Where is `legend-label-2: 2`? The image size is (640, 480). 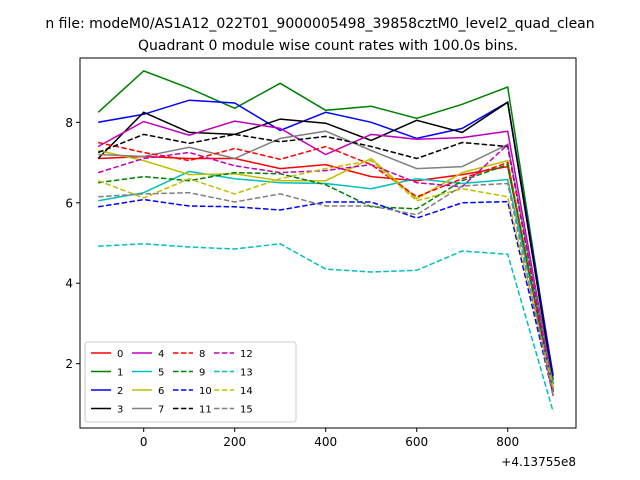
legend-label-2: 2 is located at coordinates (120, 391).